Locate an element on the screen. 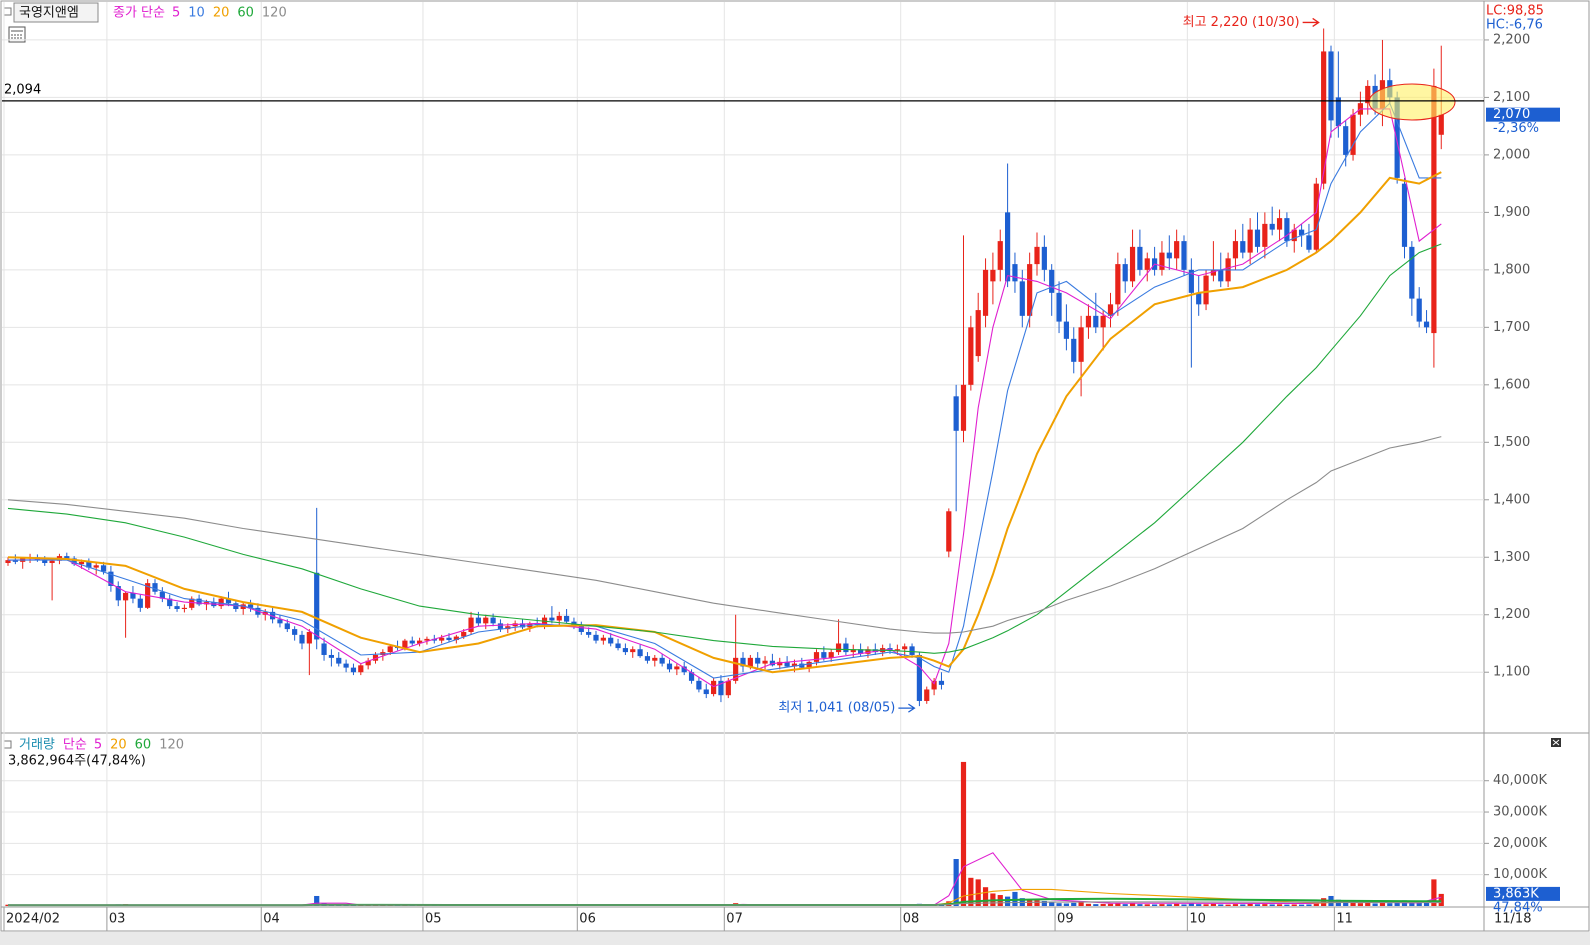  y-tick-label: 1,800 is located at coordinates (1511, 269).